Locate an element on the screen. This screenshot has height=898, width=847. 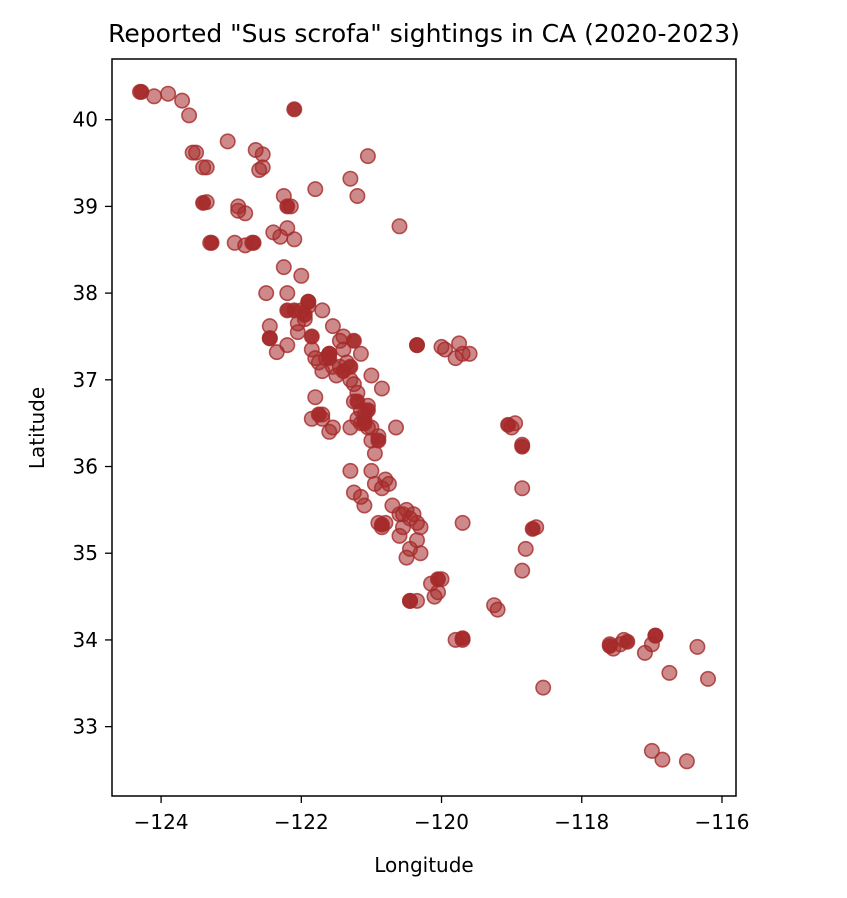
y-axis: 33 34 35 36 37 38 39 40 is located at coordinates (92, 423).